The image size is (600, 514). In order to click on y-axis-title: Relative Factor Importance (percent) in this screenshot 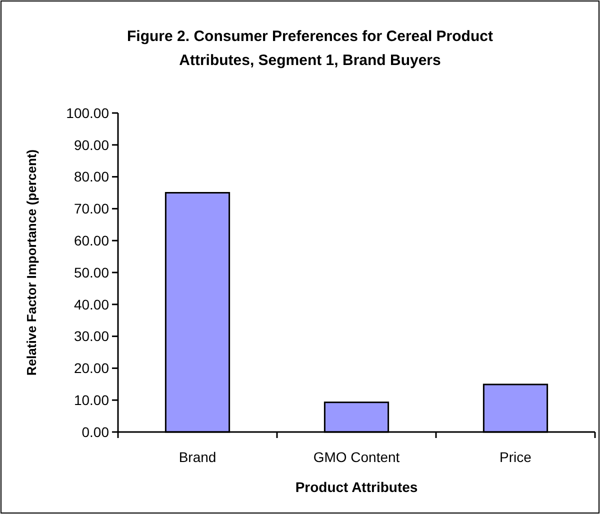, I will do `click(31, 262)`.